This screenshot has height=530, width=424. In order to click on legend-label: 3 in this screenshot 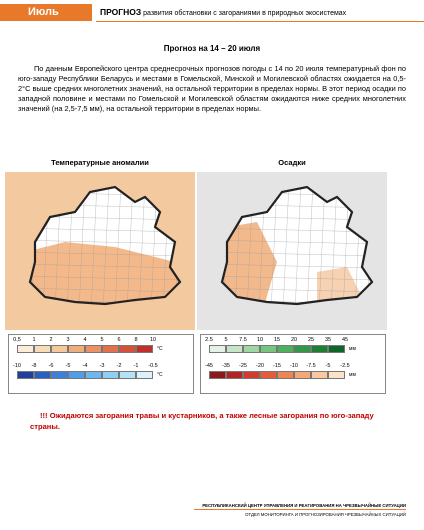, I will do `click(68, 340)`.